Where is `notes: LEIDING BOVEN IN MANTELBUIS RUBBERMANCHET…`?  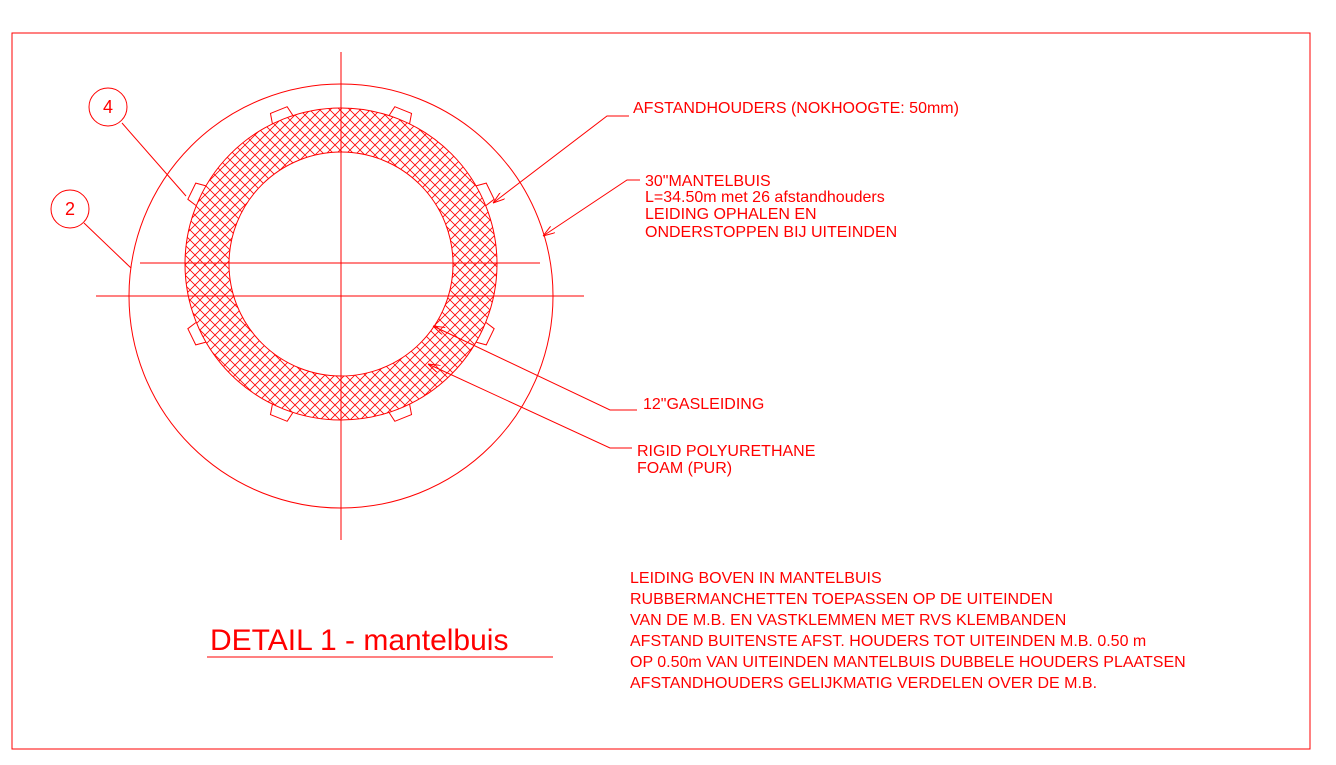
notes: LEIDING BOVEN IN MANTELBUIS RUBBERMANCHET… is located at coordinates (908, 631).